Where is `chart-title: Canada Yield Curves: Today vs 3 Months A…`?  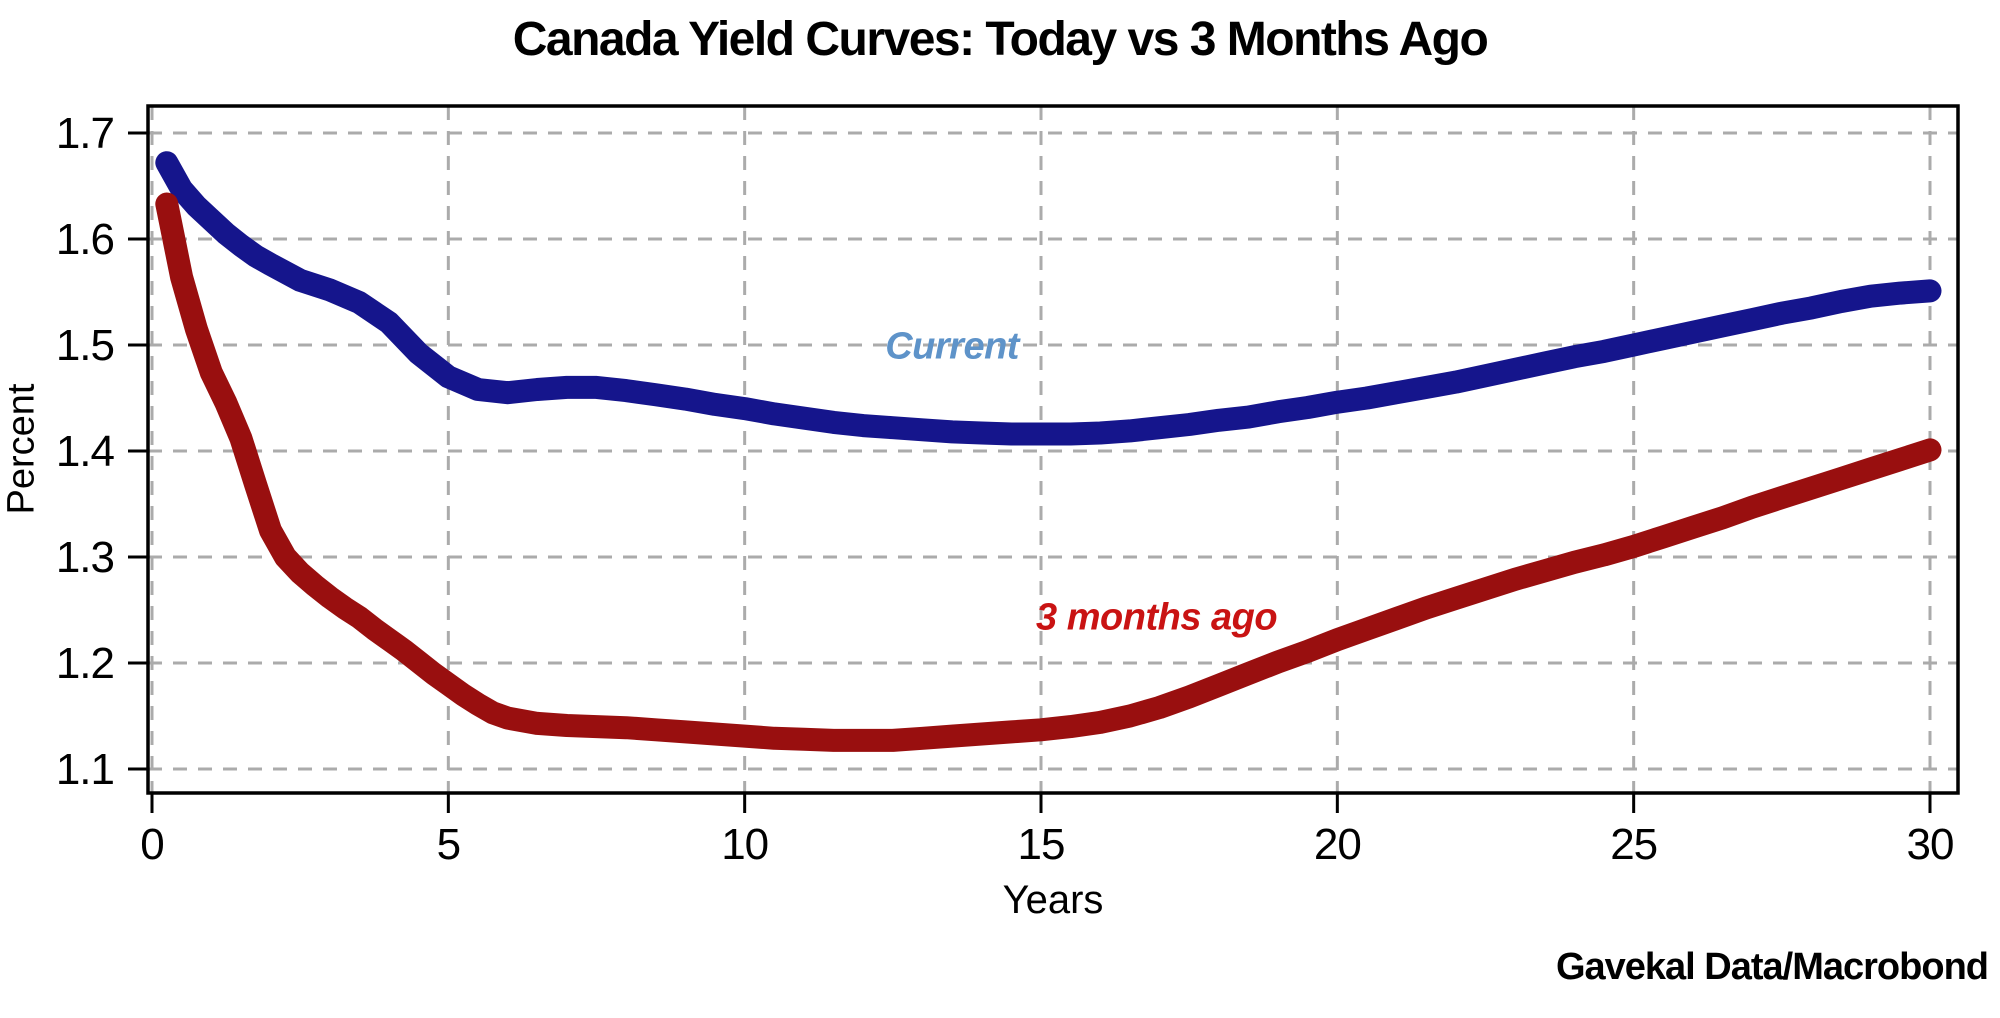 chart-title: Canada Yield Curves: Today vs 3 Months A… is located at coordinates (1000, 39).